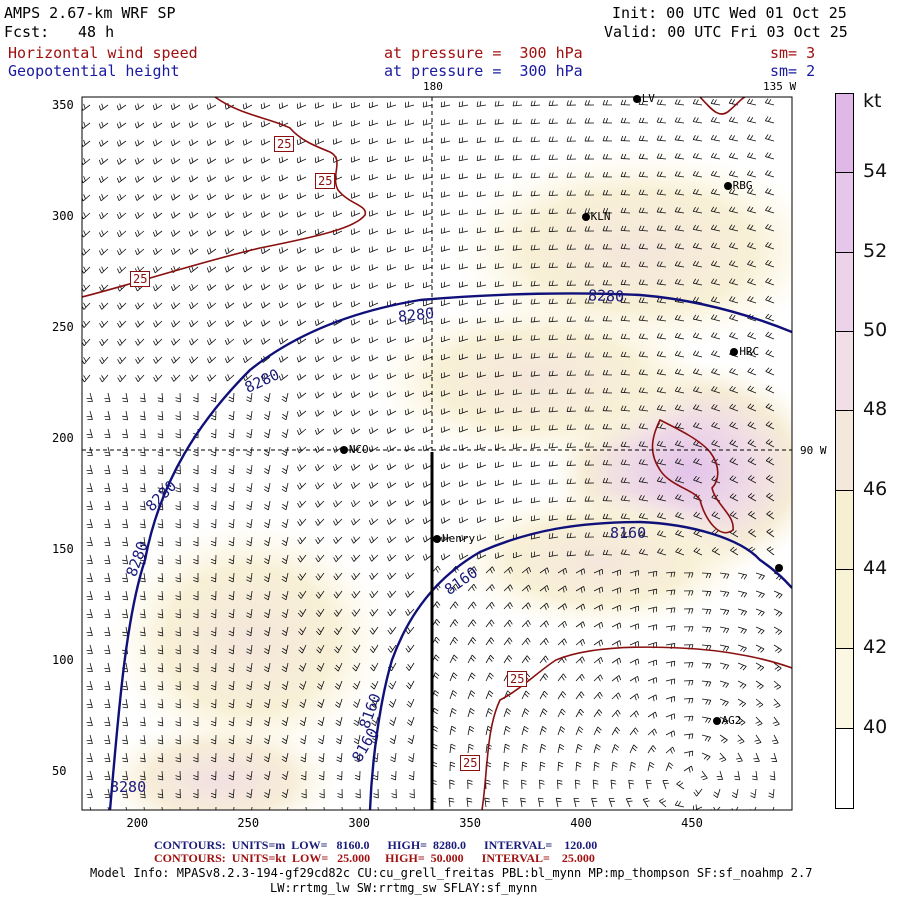 This screenshot has width=900, height=900. Describe the element at coordinates (872, 101) in the screenshot. I see `colorbar-unit: kt` at that location.